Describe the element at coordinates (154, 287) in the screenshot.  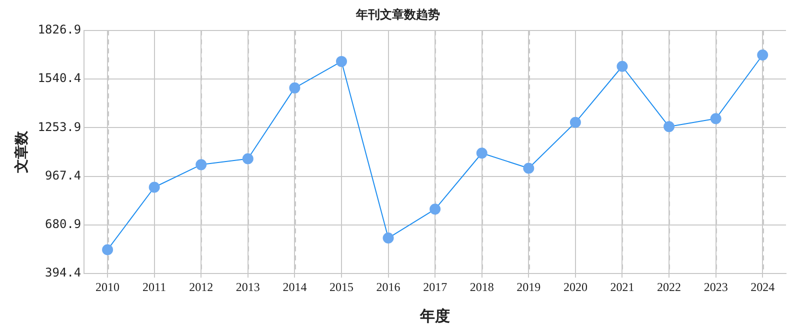
I see `x-tick-label: 2011` at that location.